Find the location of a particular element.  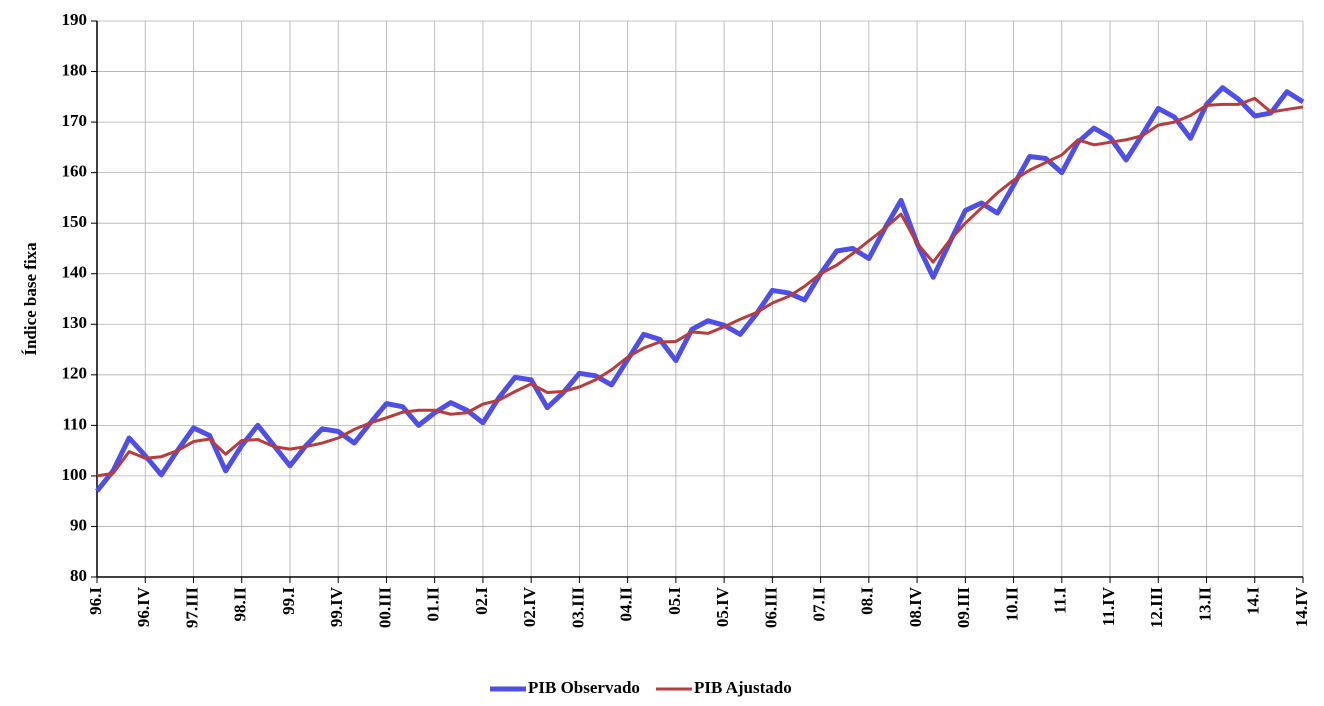

x-tick-label: 08.IV is located at coordinates (915, 606).